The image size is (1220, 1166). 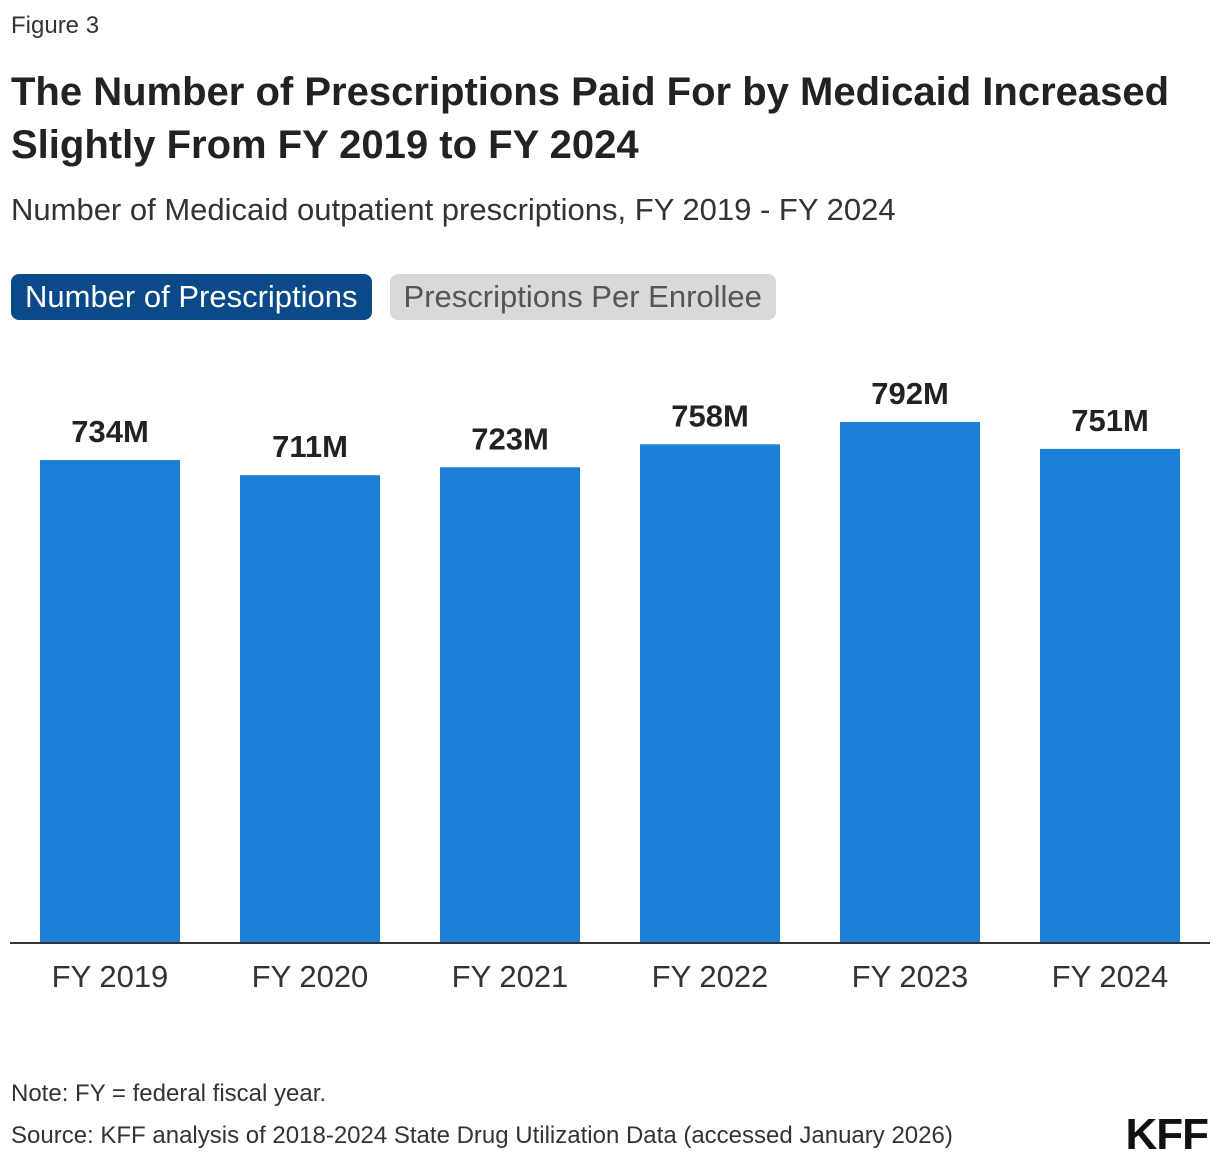 What do you see at coordinates (910, 976) in the screenshot?
I see `x-tick-label: FY 2023` at bounding box center [910, 976].